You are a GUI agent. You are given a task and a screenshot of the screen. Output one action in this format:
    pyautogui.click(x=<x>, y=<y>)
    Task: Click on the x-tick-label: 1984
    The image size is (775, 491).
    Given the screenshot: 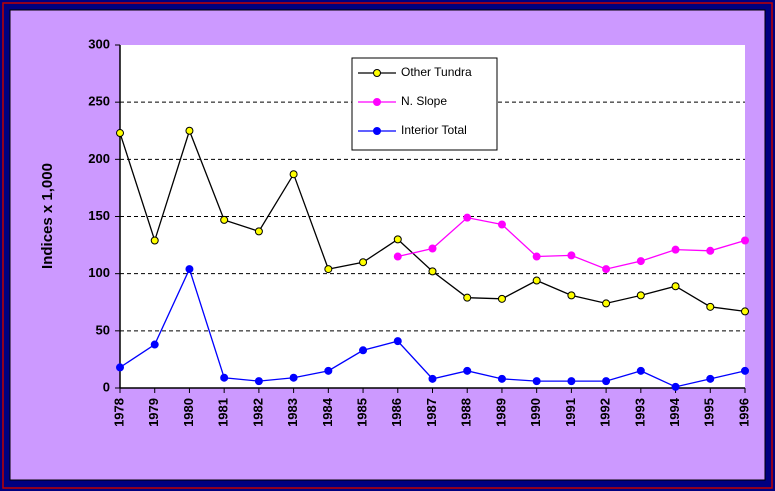 What is the action you would take?
    pyautogui.click(x=327, y=412)
    